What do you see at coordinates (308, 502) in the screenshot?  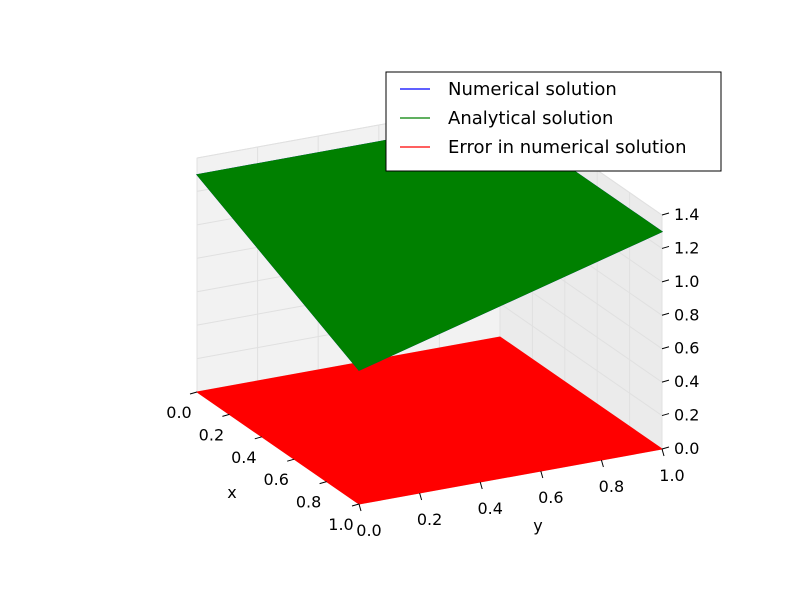 I see `x-tick-label: 0.8` at bounding box center [308, 502].